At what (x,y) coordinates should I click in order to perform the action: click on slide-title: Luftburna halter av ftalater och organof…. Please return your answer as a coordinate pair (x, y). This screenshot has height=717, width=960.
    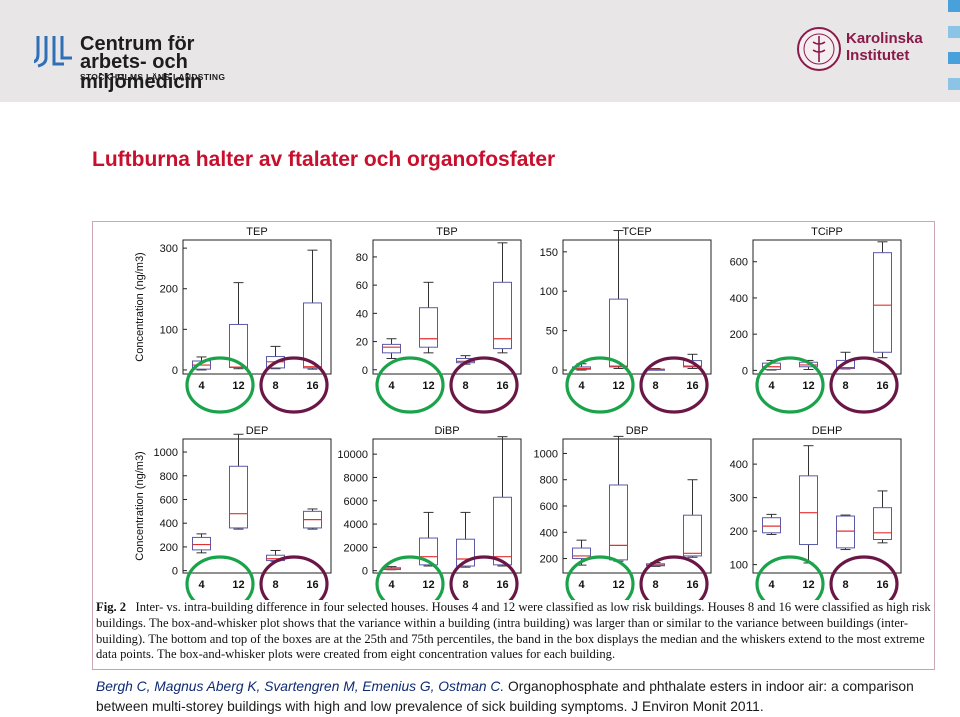
    Looking at the image, I should click on (324, 159).